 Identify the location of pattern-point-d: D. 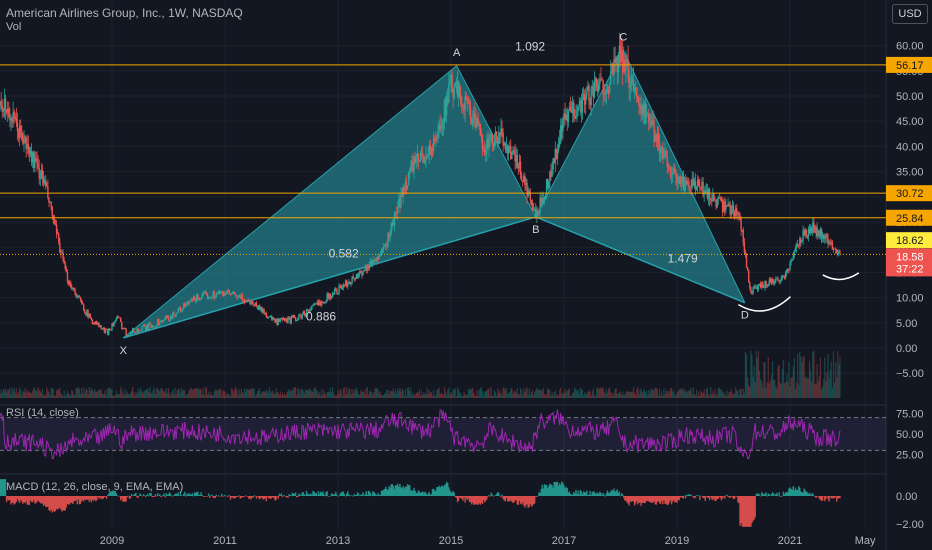
(745, 316).